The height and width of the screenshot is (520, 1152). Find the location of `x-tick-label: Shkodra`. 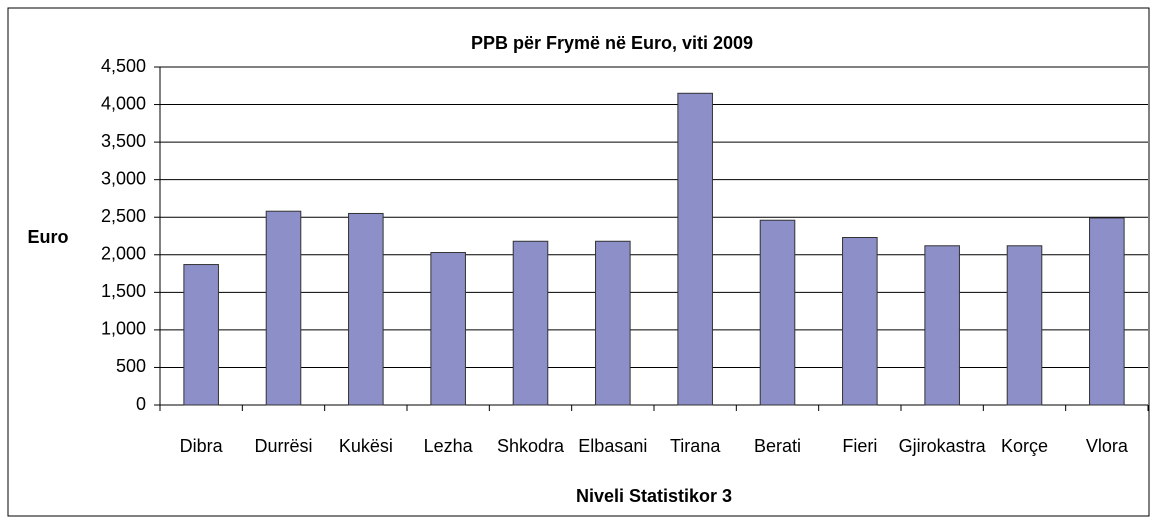

x-tick-label: Shkodra is located at coordinates (531, 446).